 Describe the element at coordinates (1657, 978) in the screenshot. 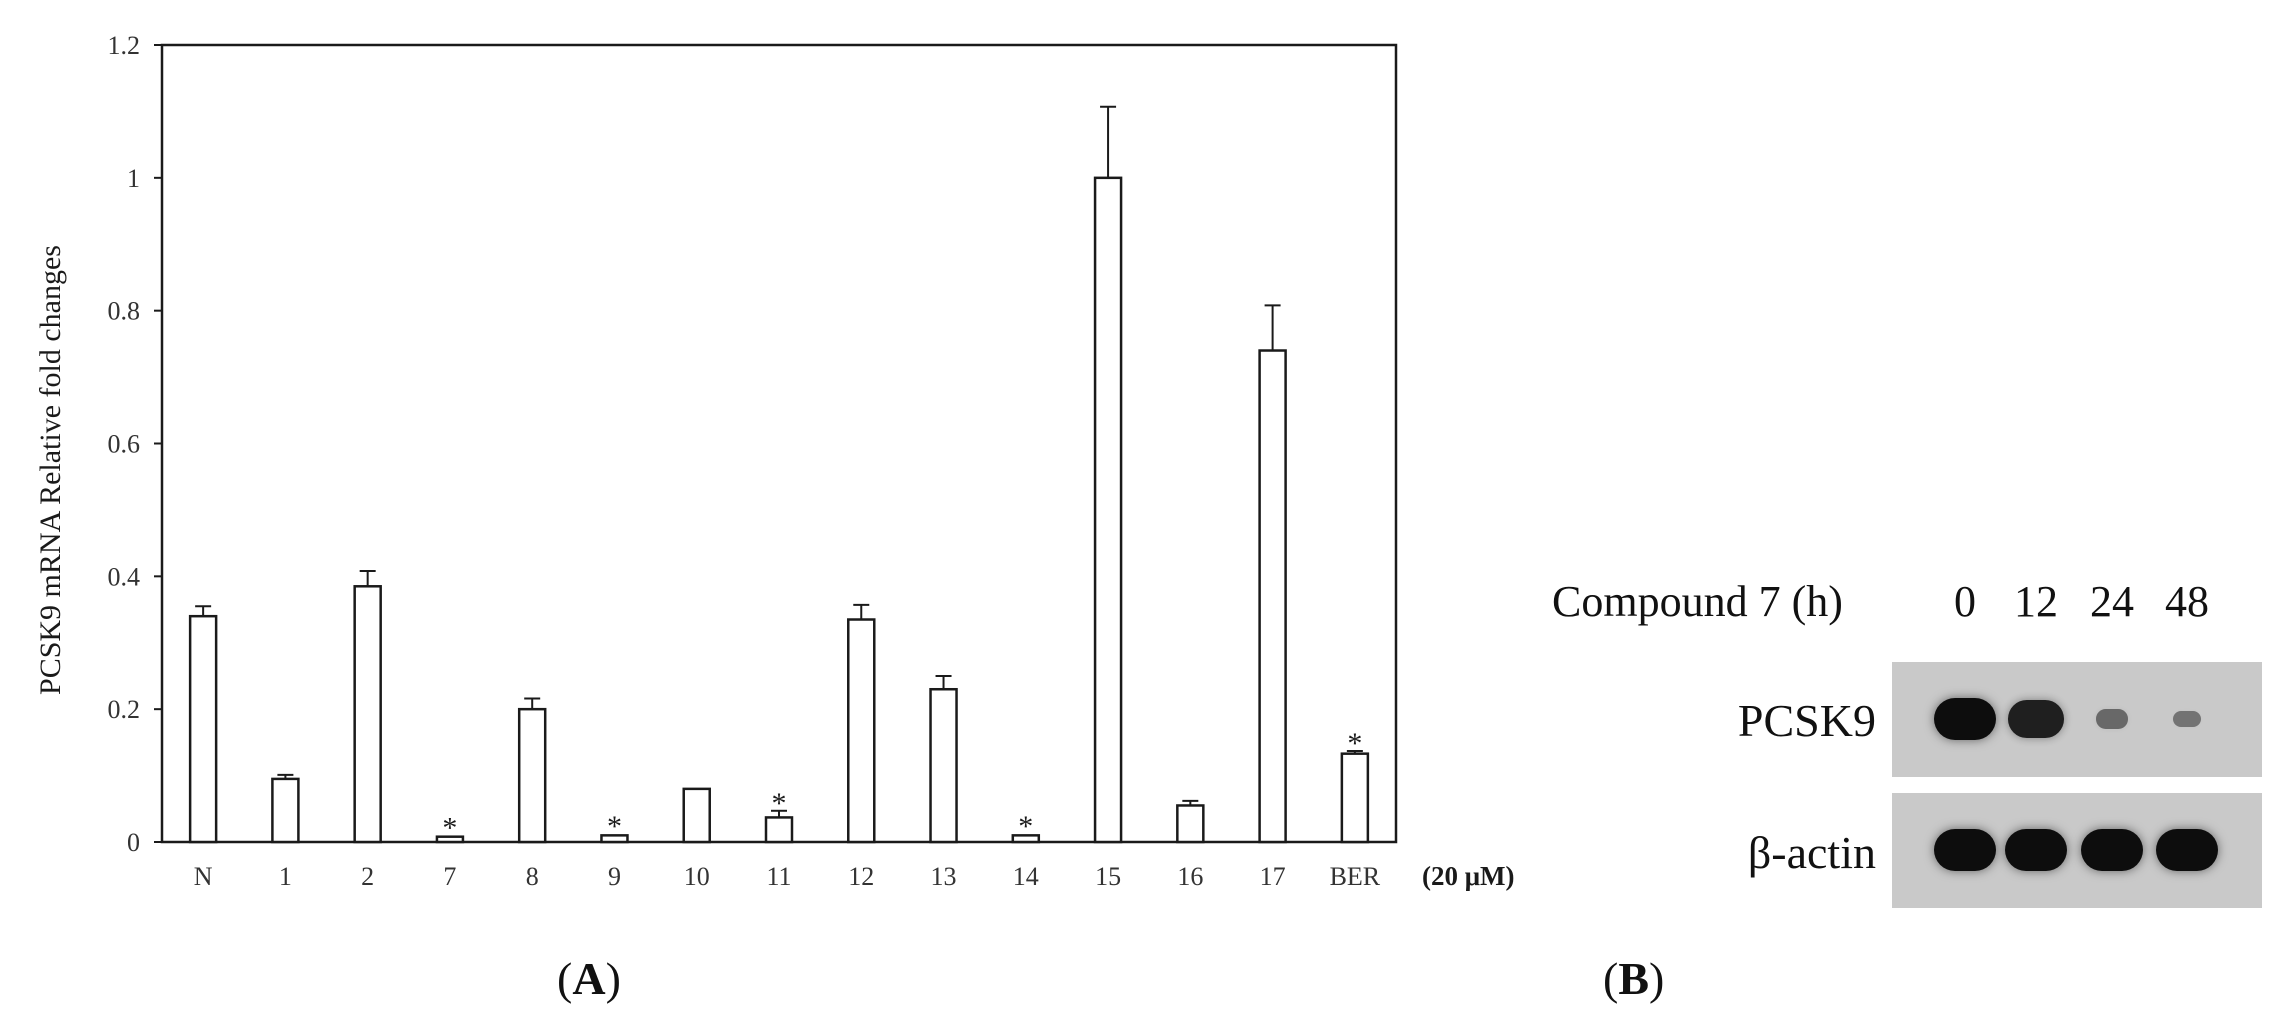

I see `panel-b-caption-close: )` at that location.